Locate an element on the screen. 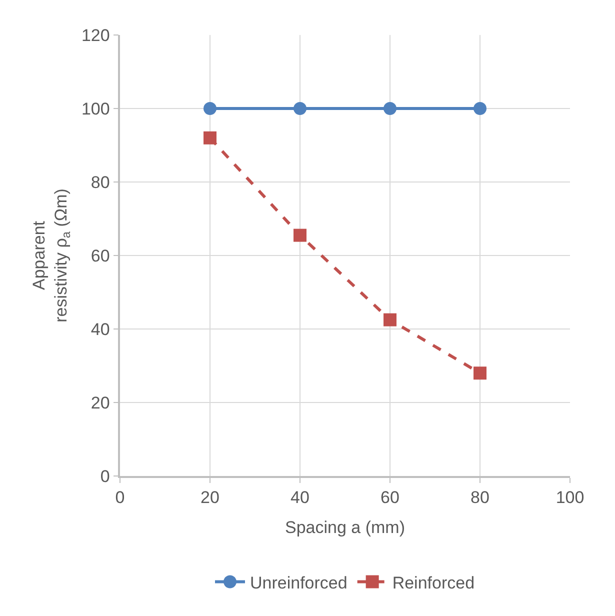  y-tick-label: 100 is located at coordinates (95, 108).